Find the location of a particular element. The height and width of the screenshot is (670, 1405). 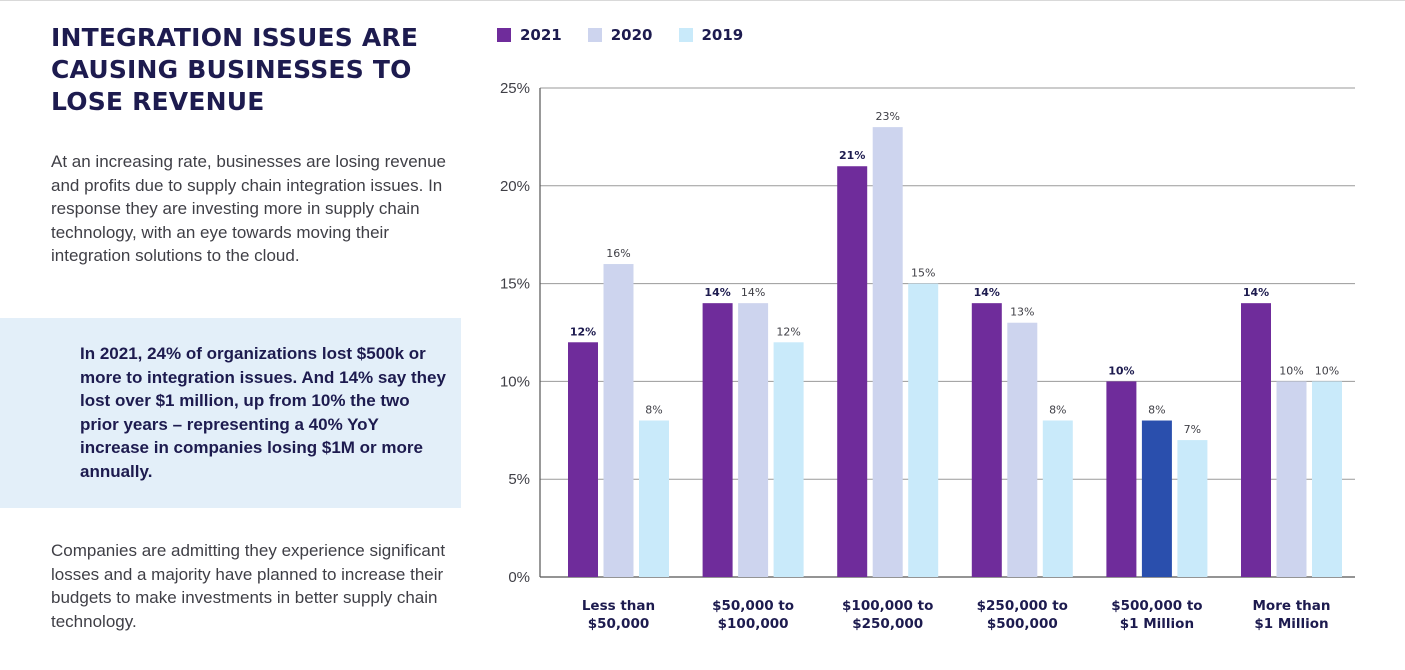

legend-item: 2019 is located at coordinates (711, 35).